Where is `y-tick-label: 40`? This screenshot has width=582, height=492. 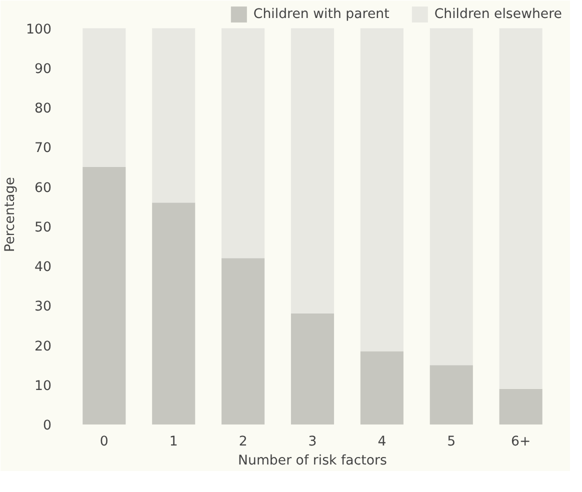
y-tick-label: 40 is located at coordinates (43, 268).